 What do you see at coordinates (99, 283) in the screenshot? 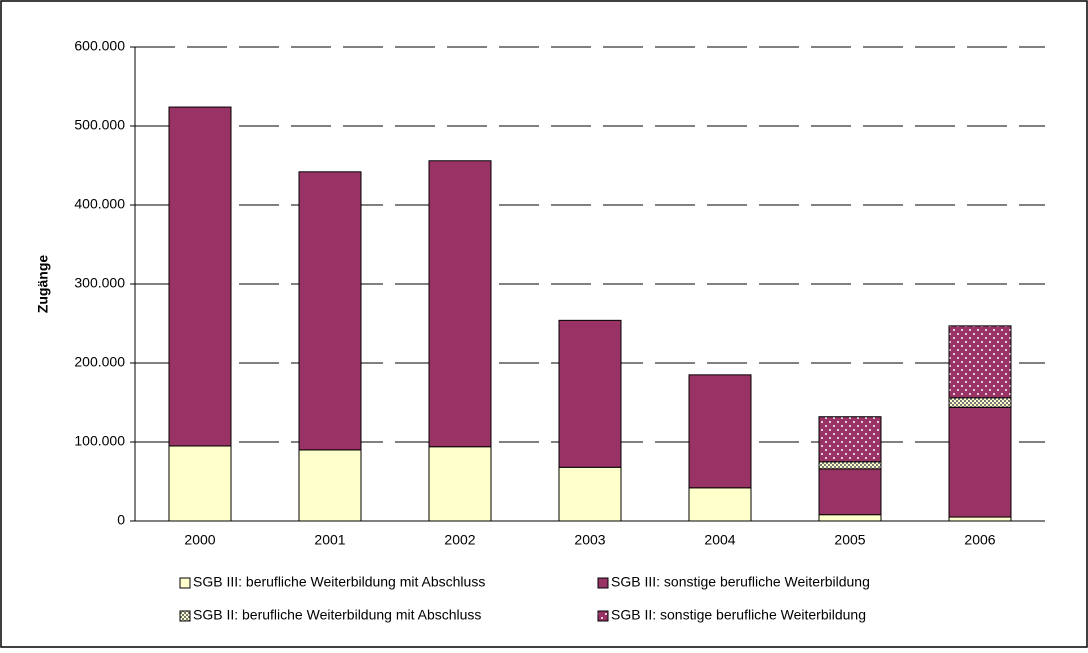
I see `y-tick-label: 300.000` at bounding box center [99, 283].